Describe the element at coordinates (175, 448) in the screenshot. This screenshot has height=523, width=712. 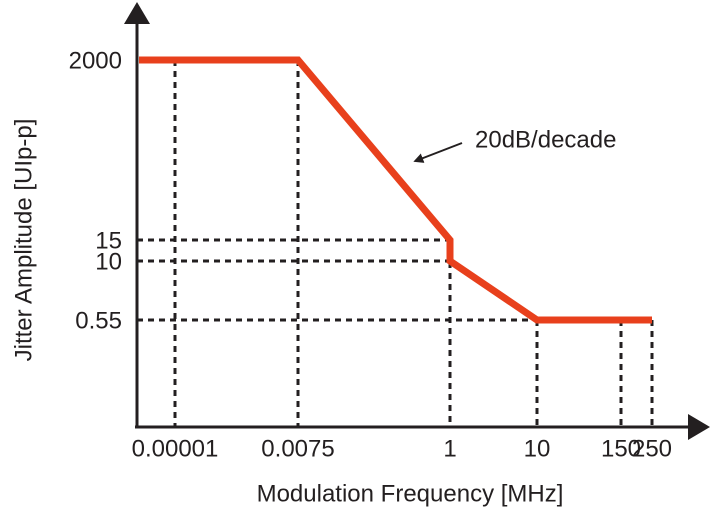
I see `x-tick-label: 0.00001` at that location.